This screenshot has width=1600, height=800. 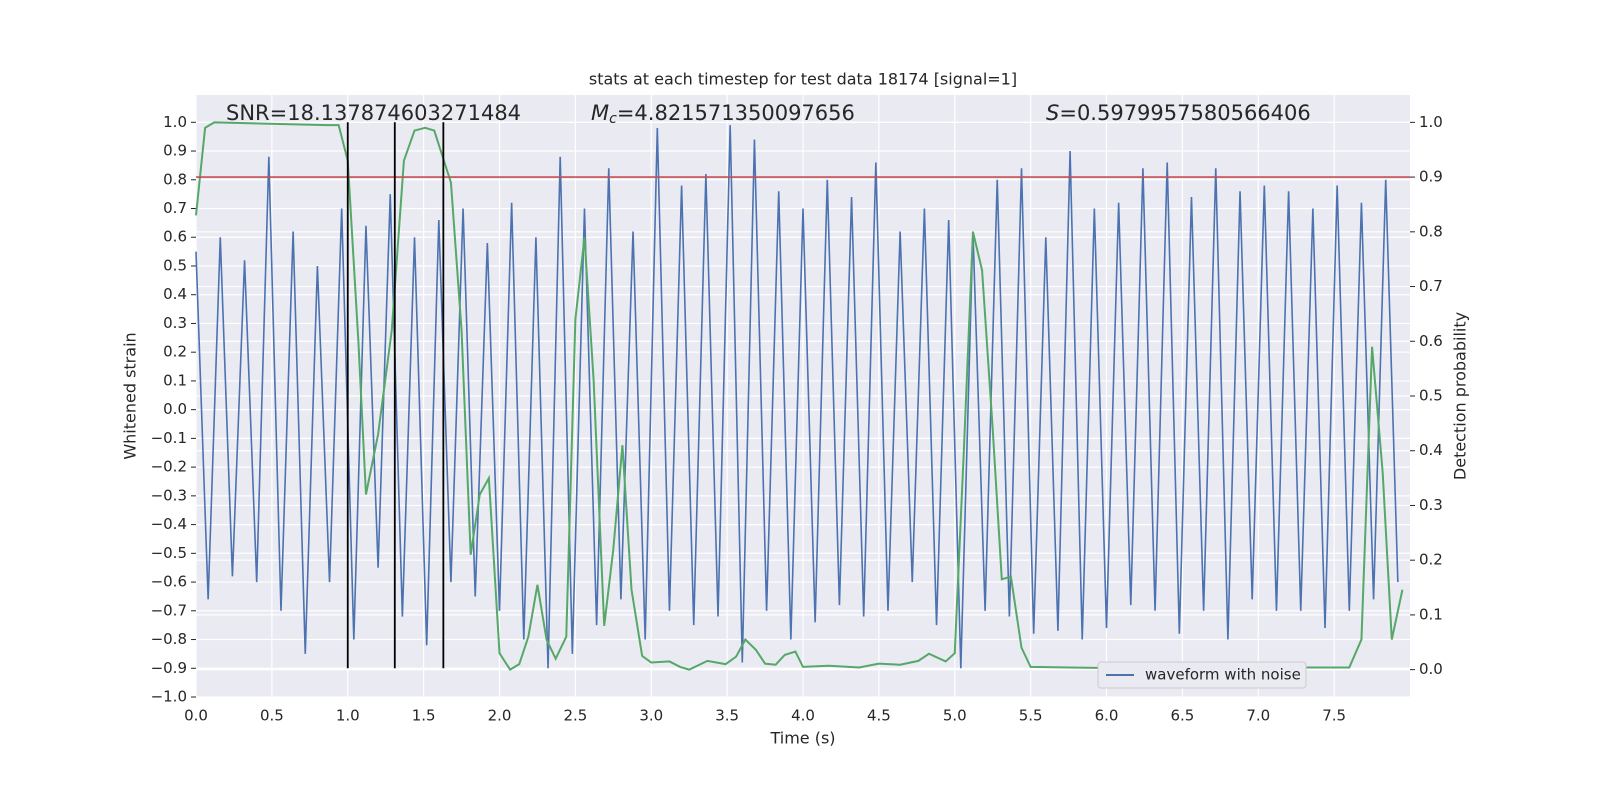 I want to click on x-tick-label: 6.5, so click(x=1182, y=716).